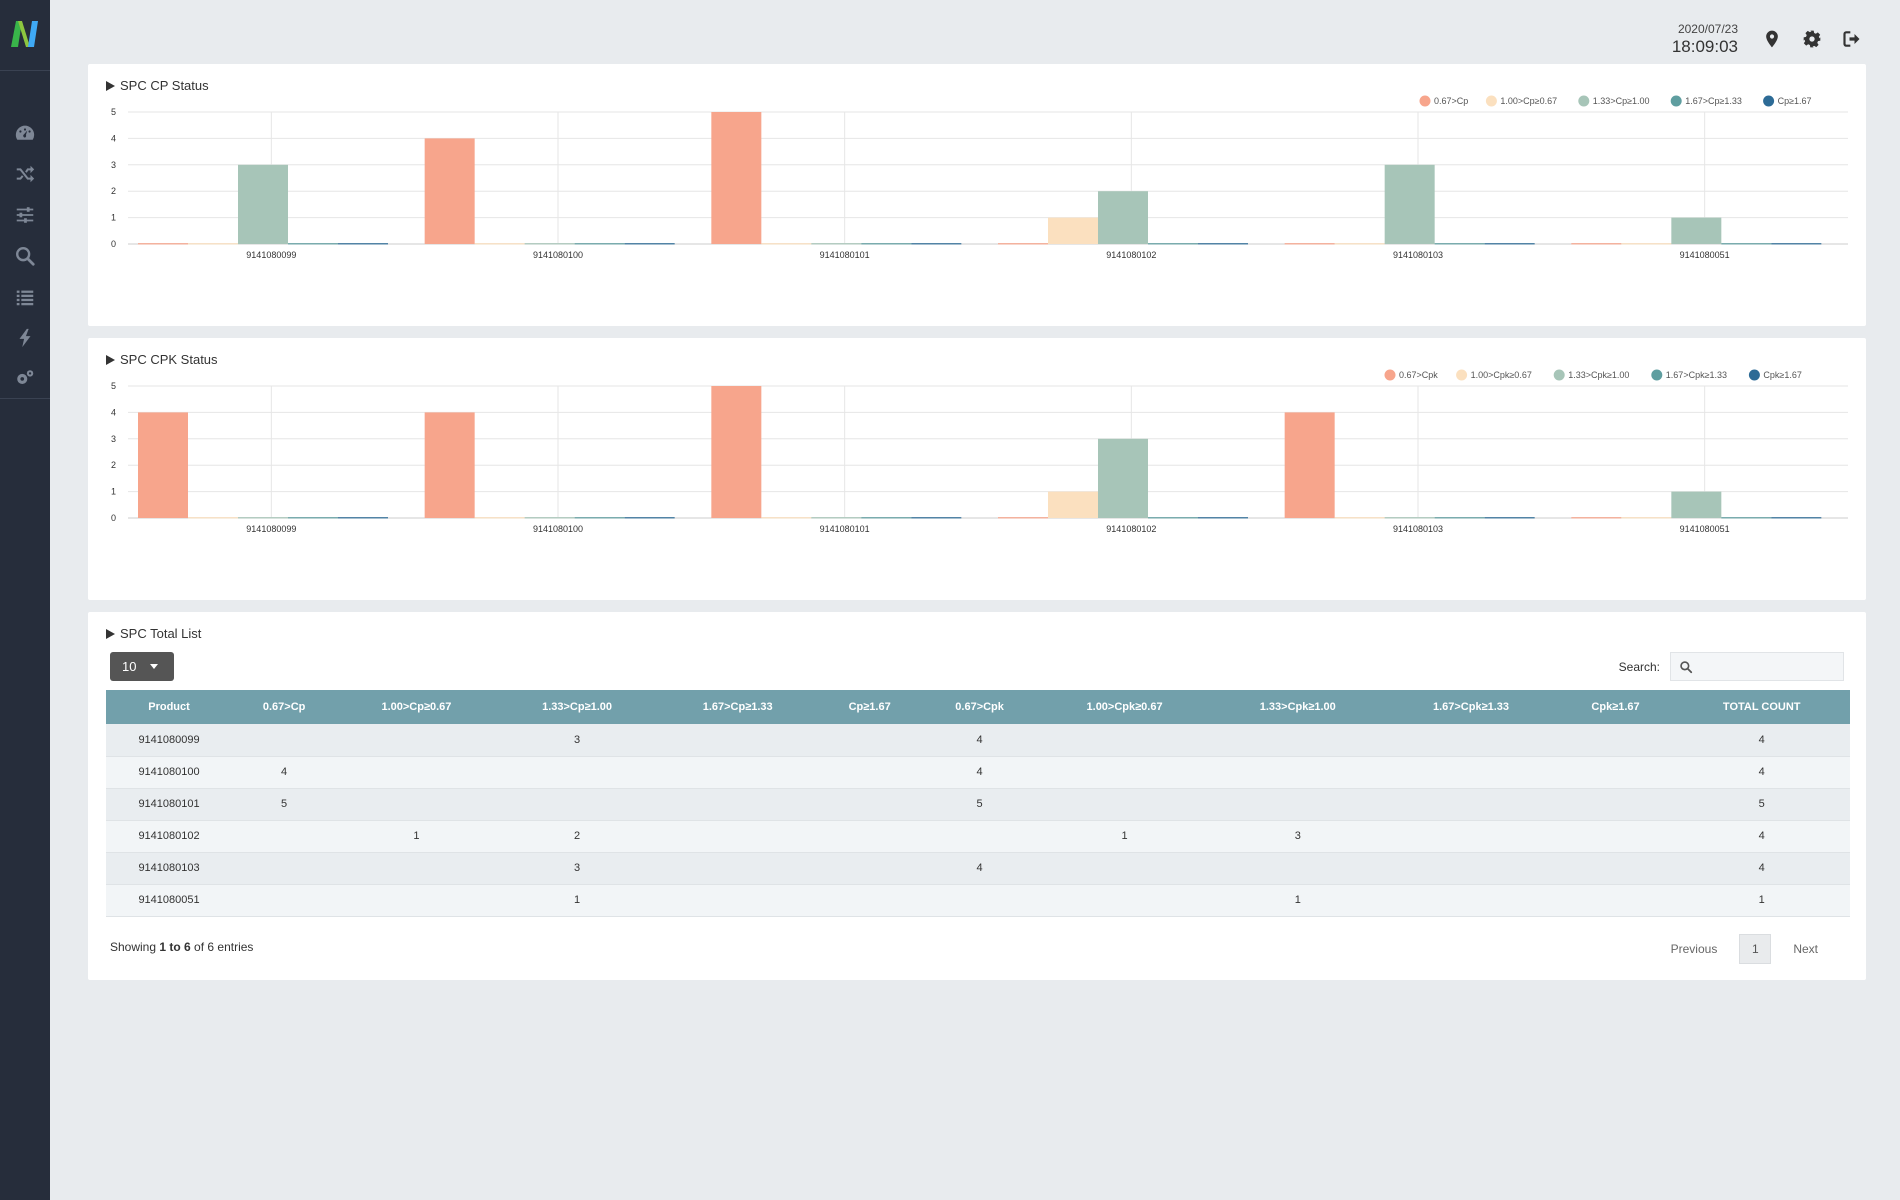 The height and width of the screenshot is (1200, 1900). What do you see at coordinates (1614, 101) in the screenshot?
I see `legend-item: 1.33>Cp≥1.00` at bounding box center [1614, 101].